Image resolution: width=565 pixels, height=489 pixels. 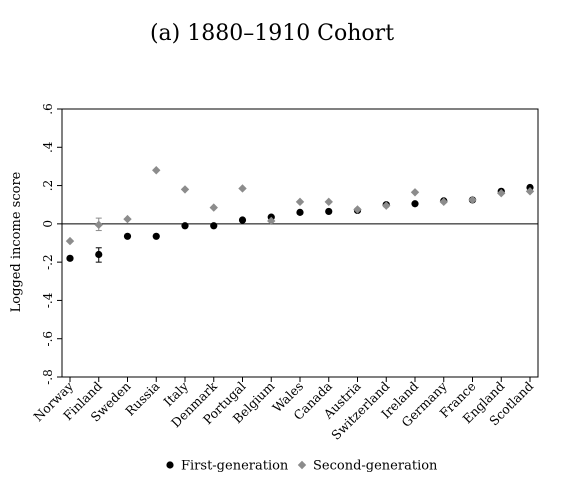 What do you see at coordinates (48, 185) in the screenshot?
I see `y-tick-label: .2` at bounding box center [48, 185].